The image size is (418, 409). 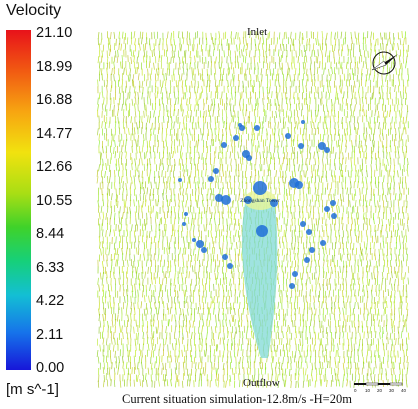 I want to click on scale-label: 10, so click(x=368, y=390).